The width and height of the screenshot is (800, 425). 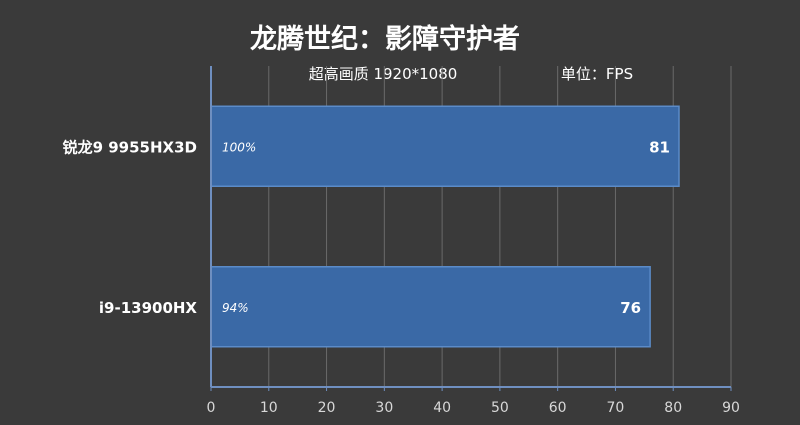 What do you see at coordinates (269, 408) in the screenshot?
I see `x-tick-label-10: 10` at bounding box center [269, 408].